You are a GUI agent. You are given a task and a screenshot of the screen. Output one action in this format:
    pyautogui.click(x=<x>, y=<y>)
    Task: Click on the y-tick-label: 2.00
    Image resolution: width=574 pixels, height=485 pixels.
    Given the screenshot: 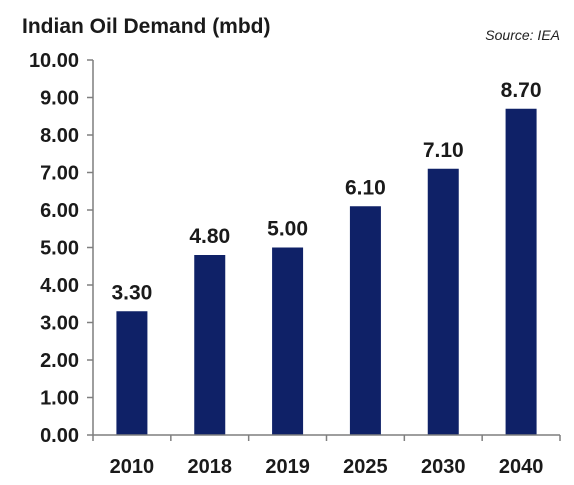 What is the action you would take?
    pyautogui.click(x=59, y=361)
    